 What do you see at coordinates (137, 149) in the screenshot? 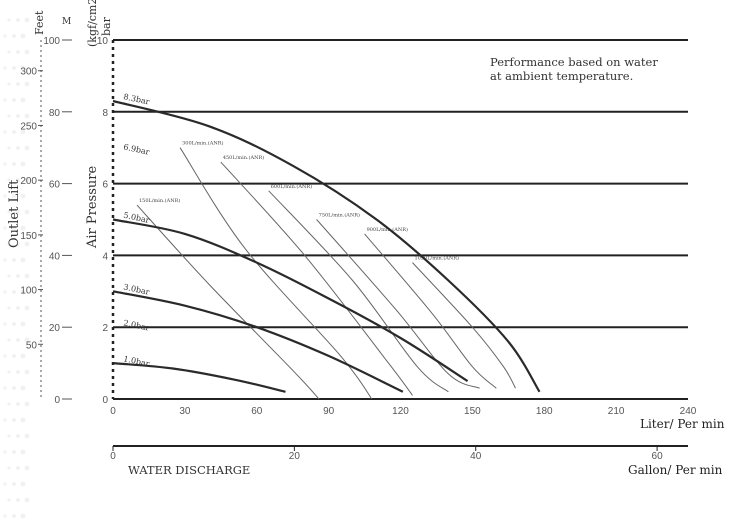
I see `pressure-curve-label-1: 6.9bar` at bounding box center [137, 149].